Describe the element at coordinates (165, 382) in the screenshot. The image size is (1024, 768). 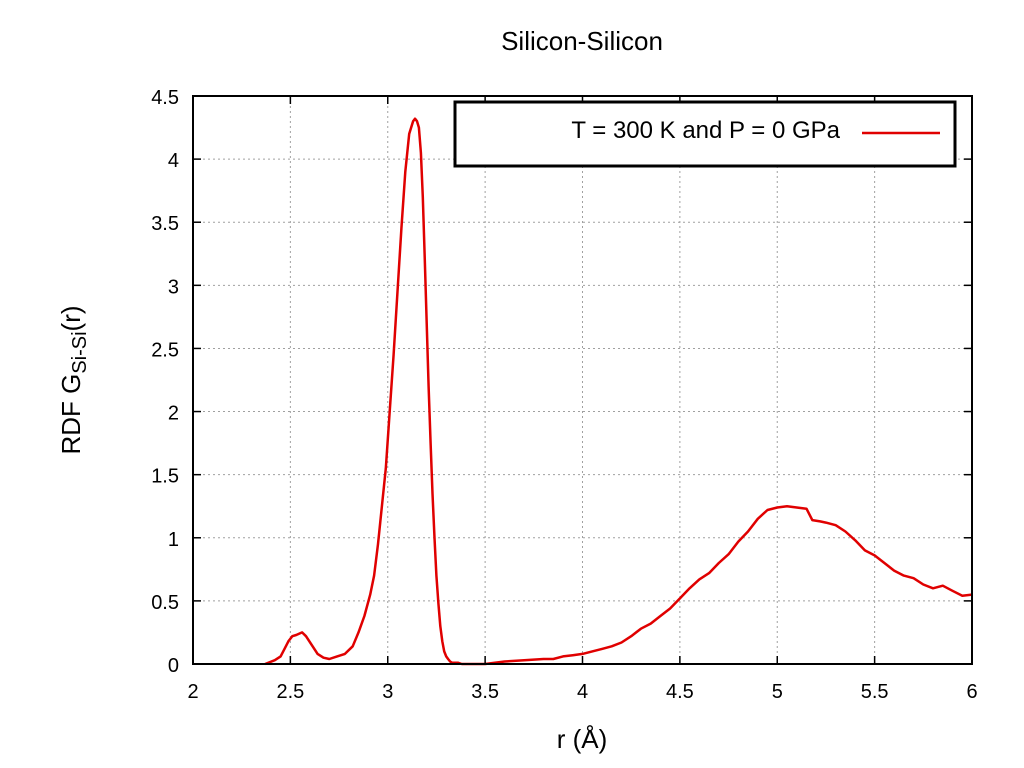
I see `y-tick-labels: 0 0.5 1 1.5 2 2.5 3 3.5 4 4.5` at that location.